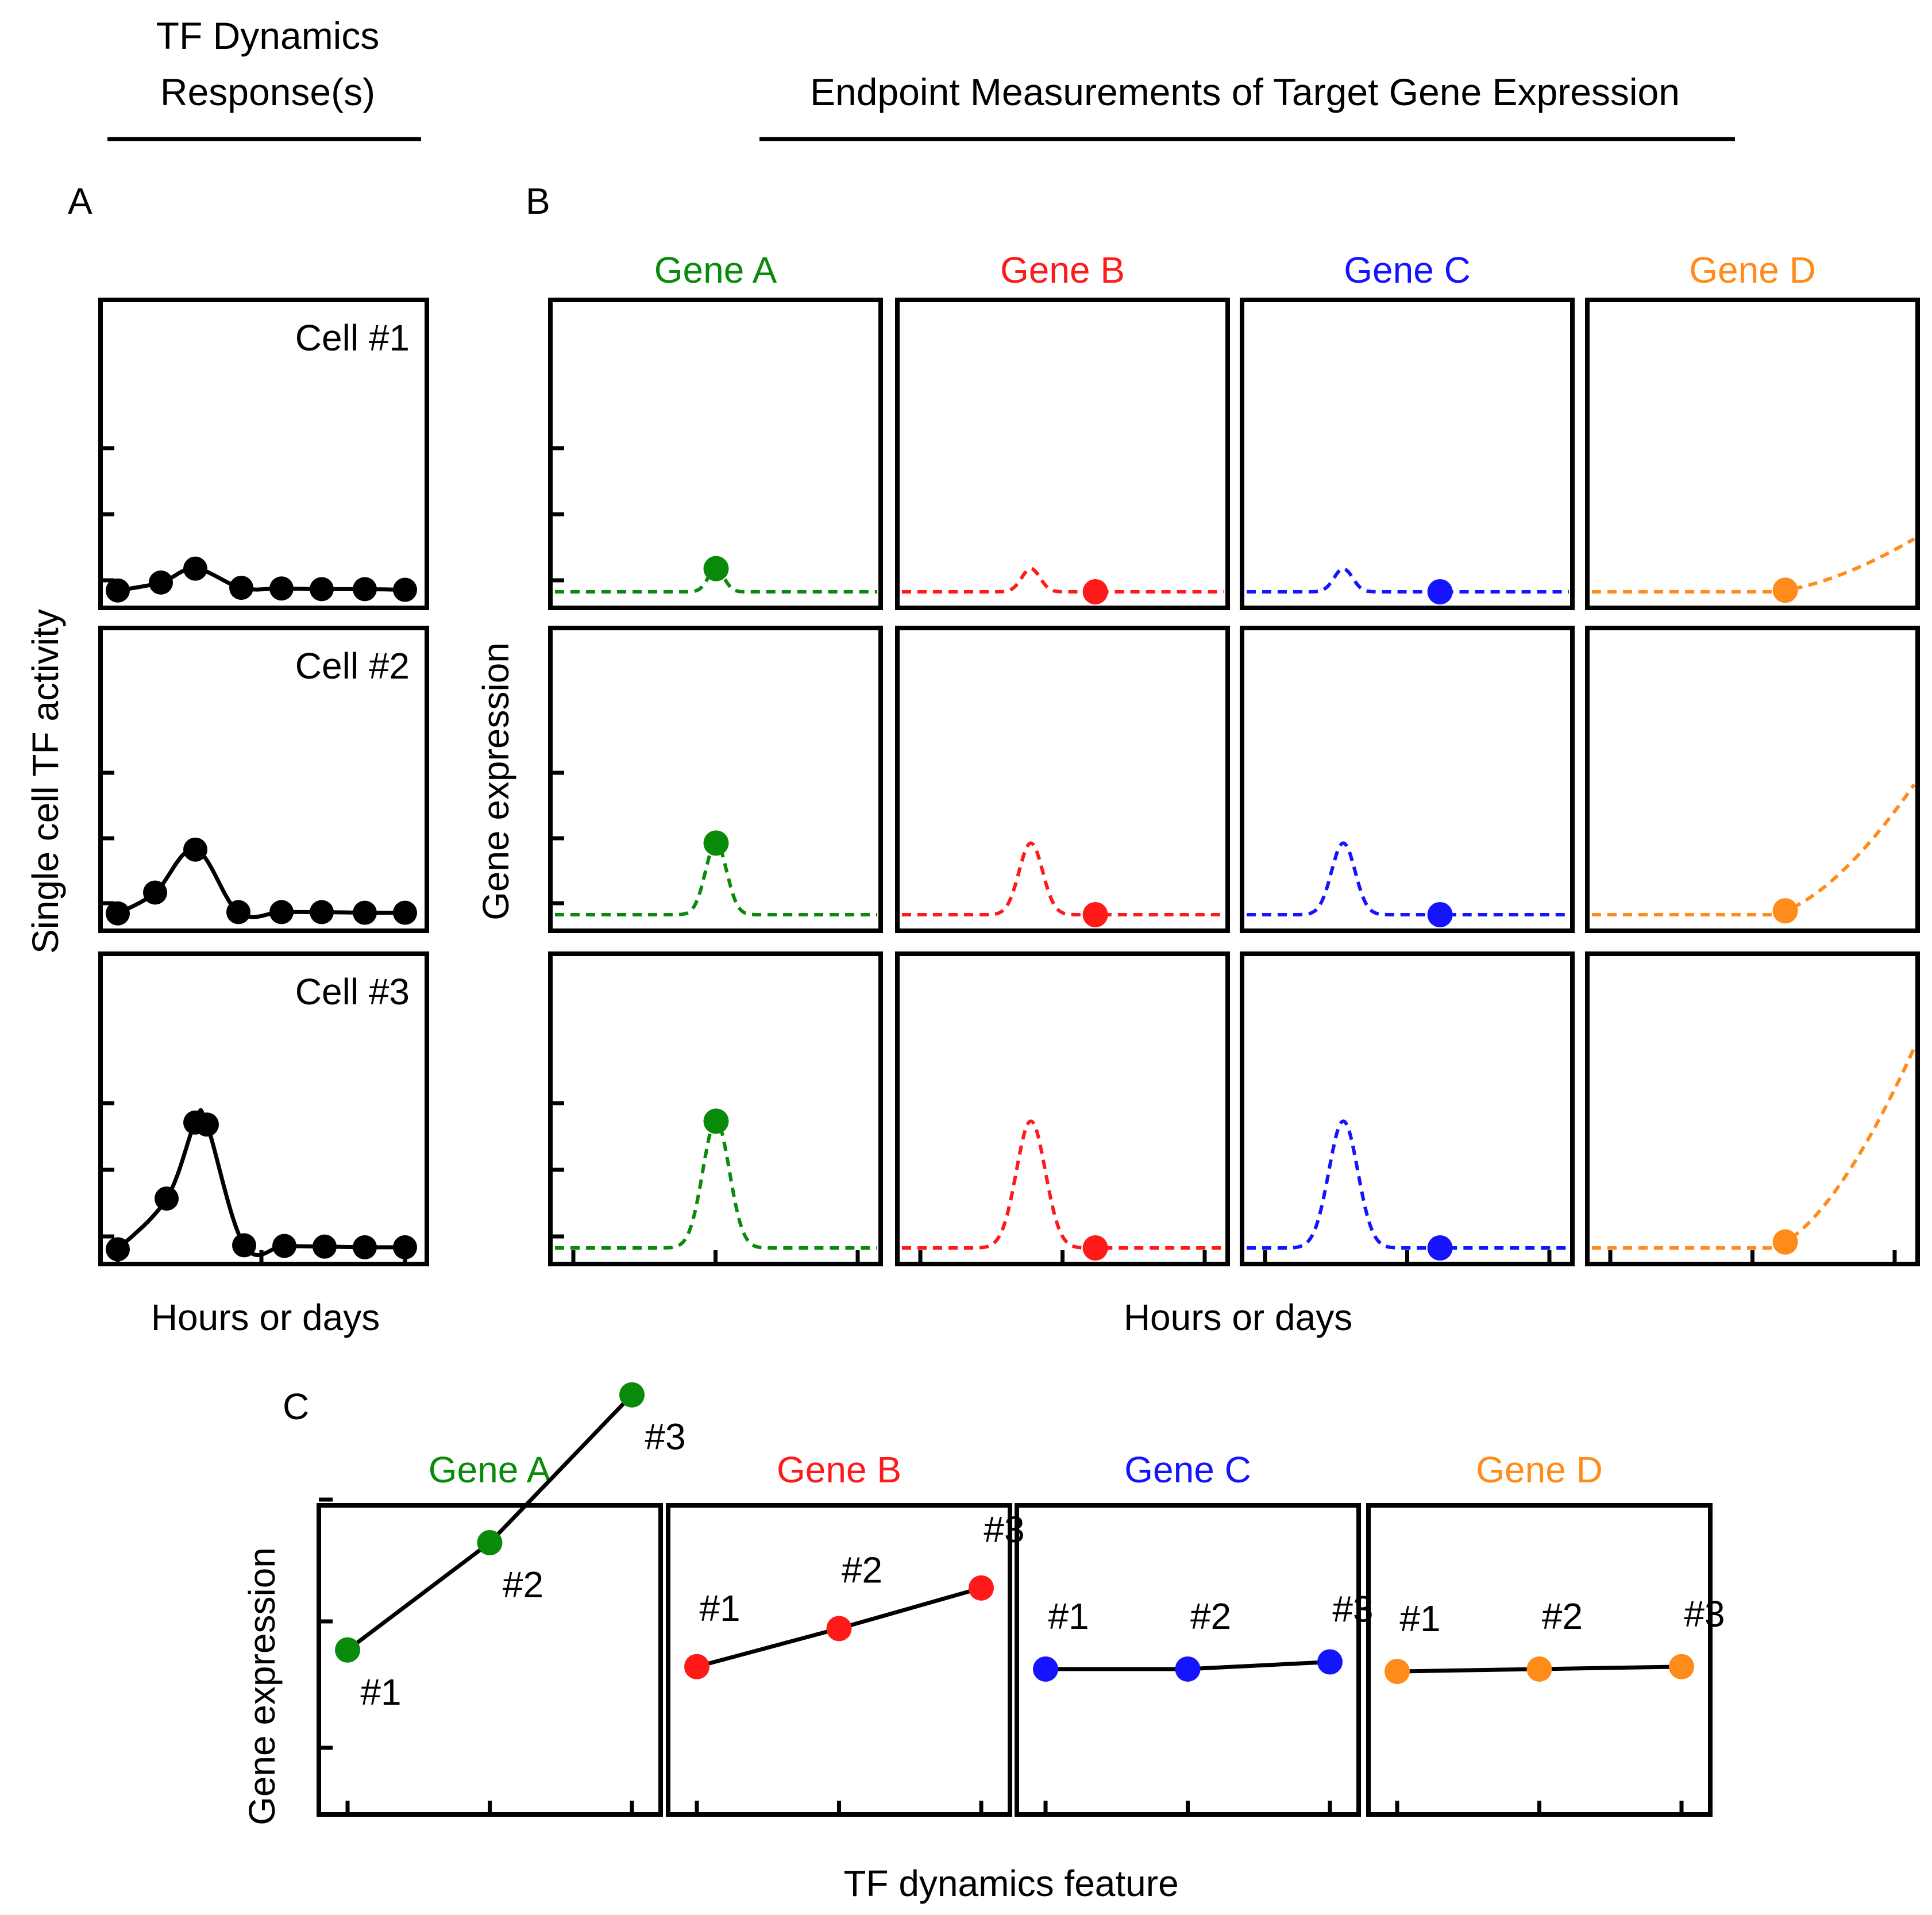 This screenshot has width=1932, height=1915. What do you see at coordinates (1408, 1185) in the screenshot?
I see `gene-3-cell-3-curve` at bounding box center [1408, 1185].